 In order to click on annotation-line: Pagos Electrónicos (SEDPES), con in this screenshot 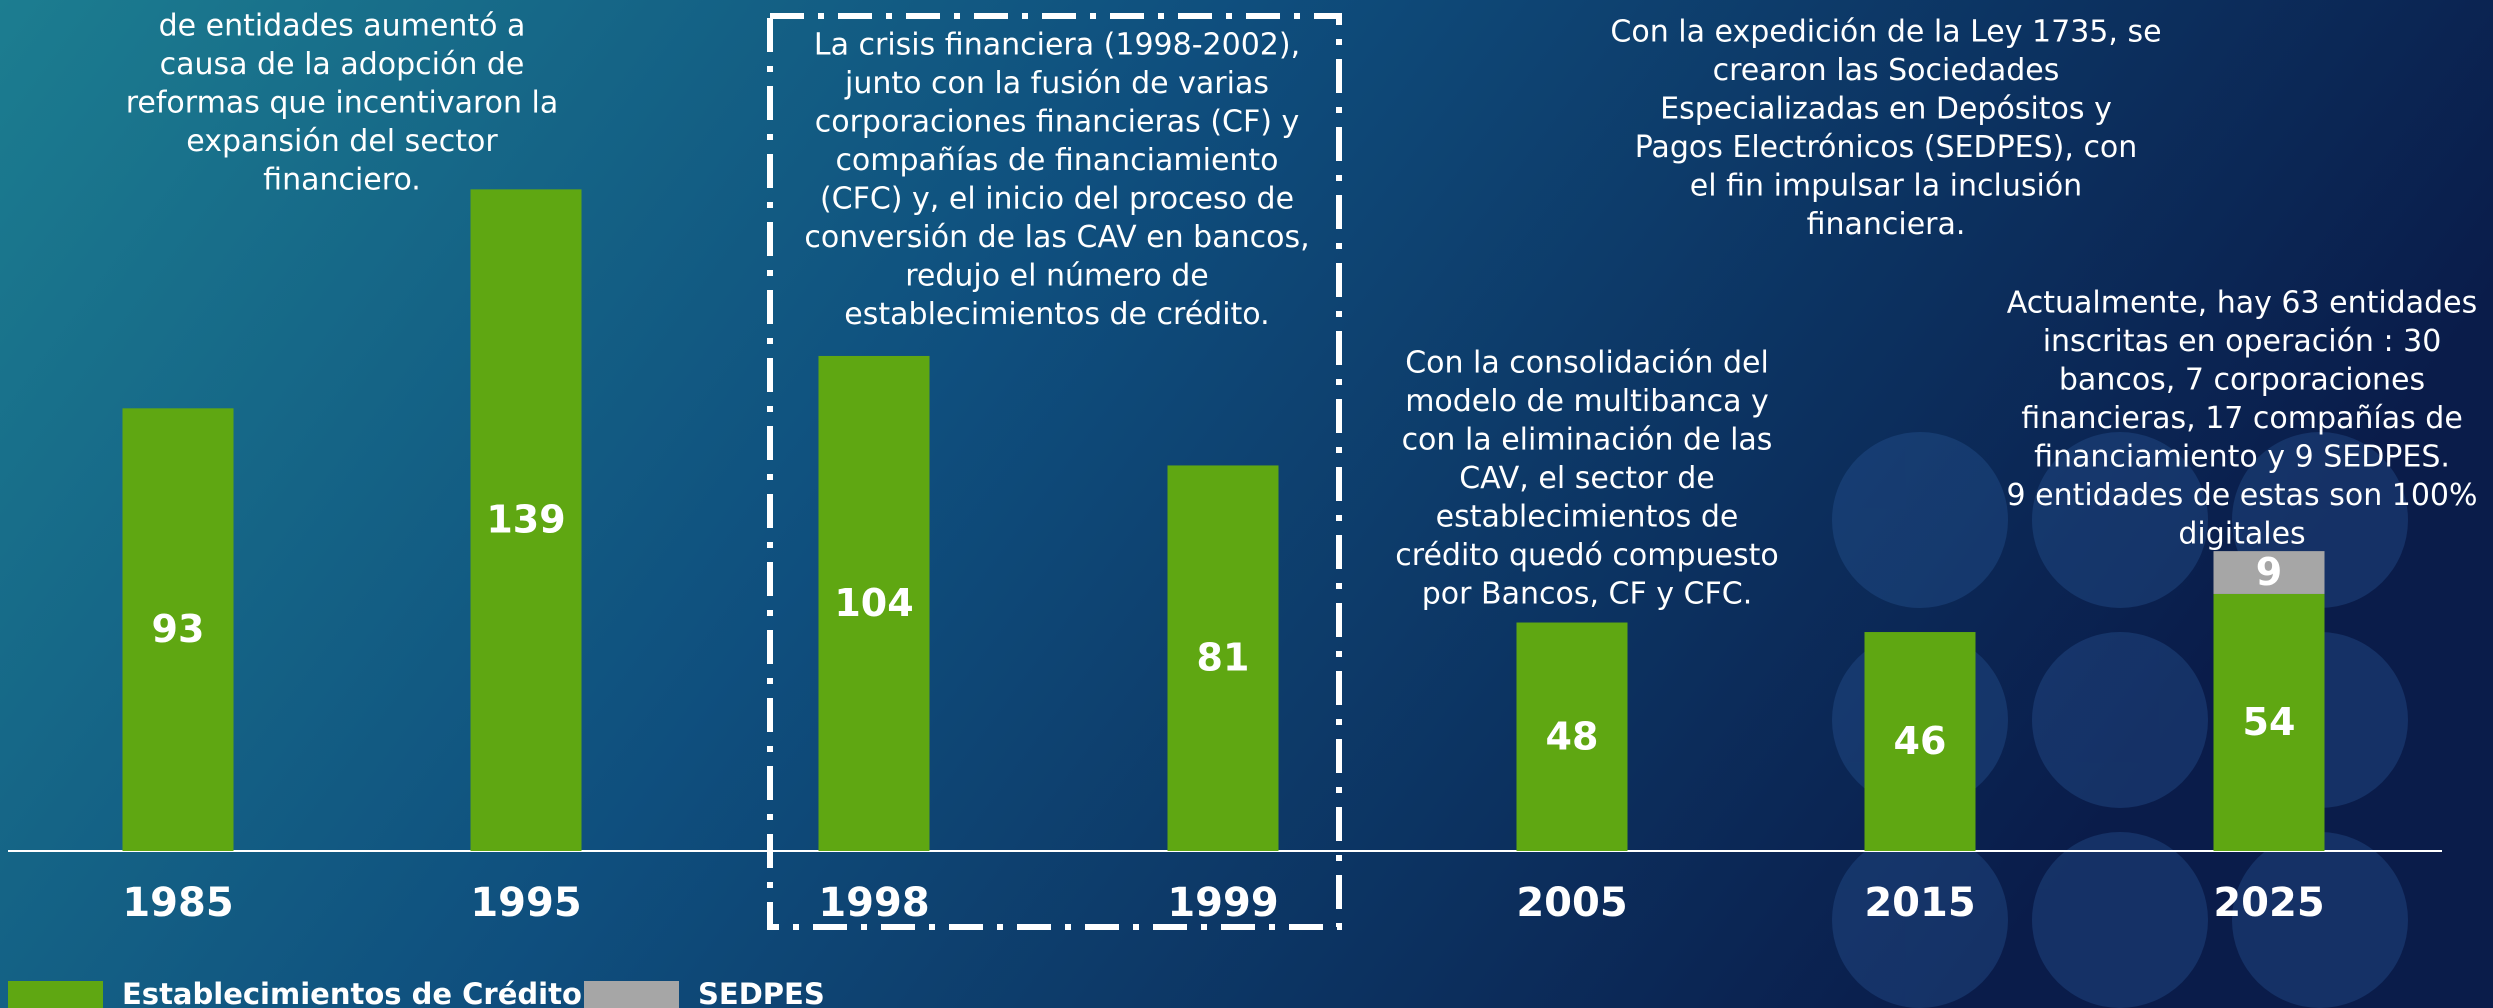, I will do `click(1886, 147)`.